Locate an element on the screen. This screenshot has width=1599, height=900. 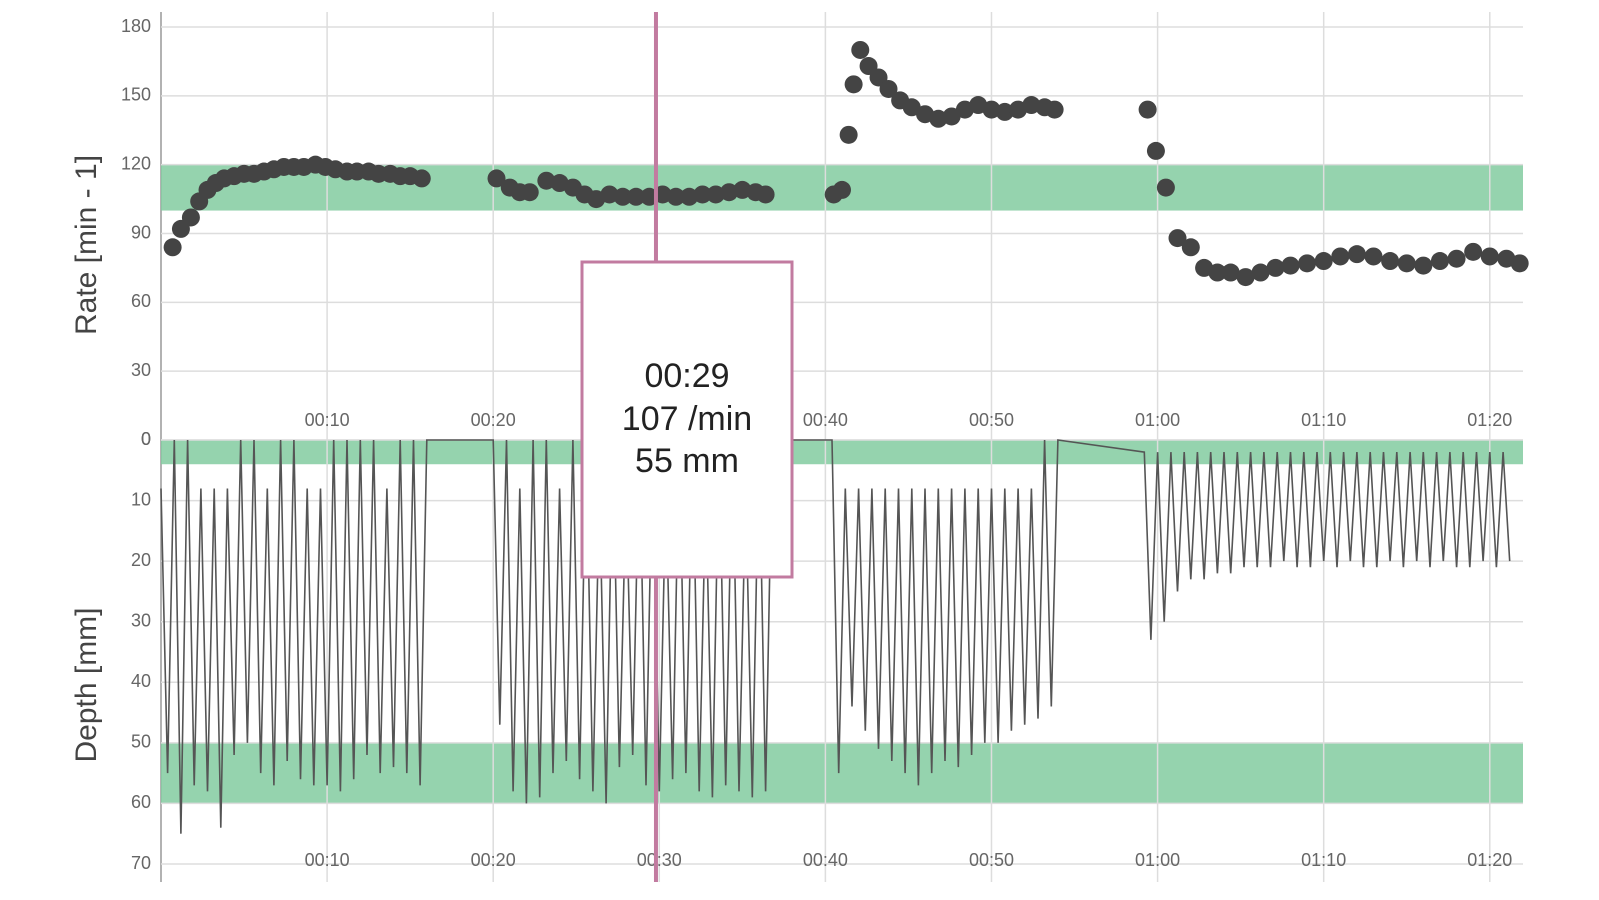
y-tick-label: 20 is located at coordinates (141, 560).